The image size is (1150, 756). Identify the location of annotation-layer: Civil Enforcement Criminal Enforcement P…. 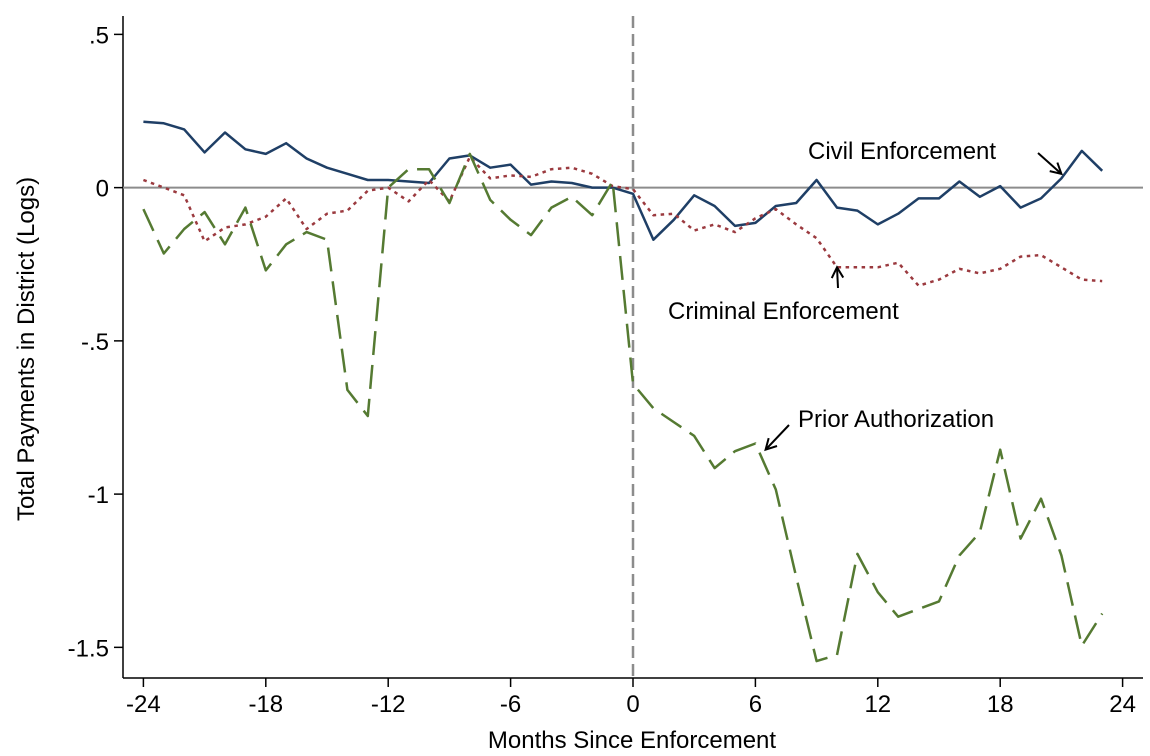
(865, 295).